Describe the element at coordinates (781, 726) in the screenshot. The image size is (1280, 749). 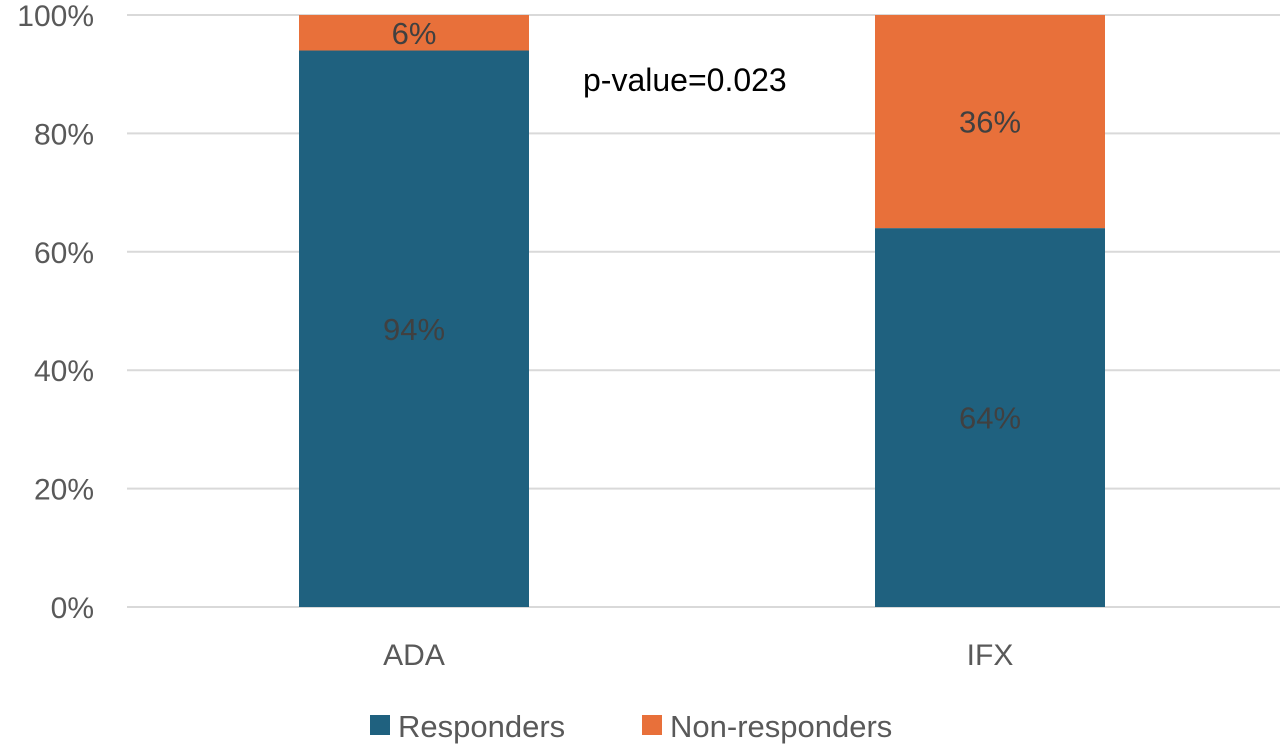
I see `legend-label: Non-responders` at that location.